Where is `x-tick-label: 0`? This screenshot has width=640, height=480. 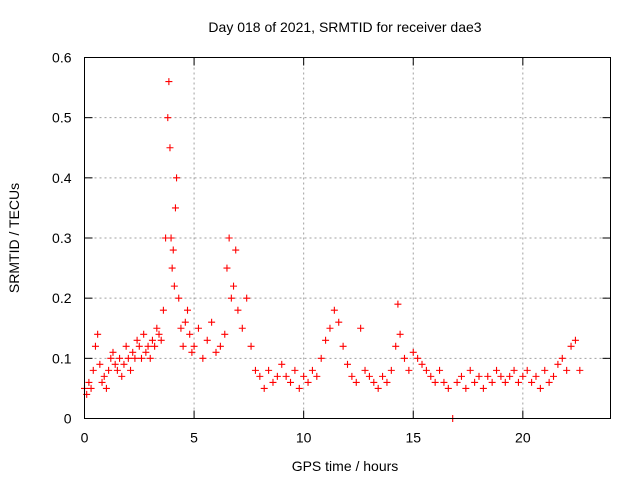 x-tick-label: 0 is located at coordinates (85, 438).